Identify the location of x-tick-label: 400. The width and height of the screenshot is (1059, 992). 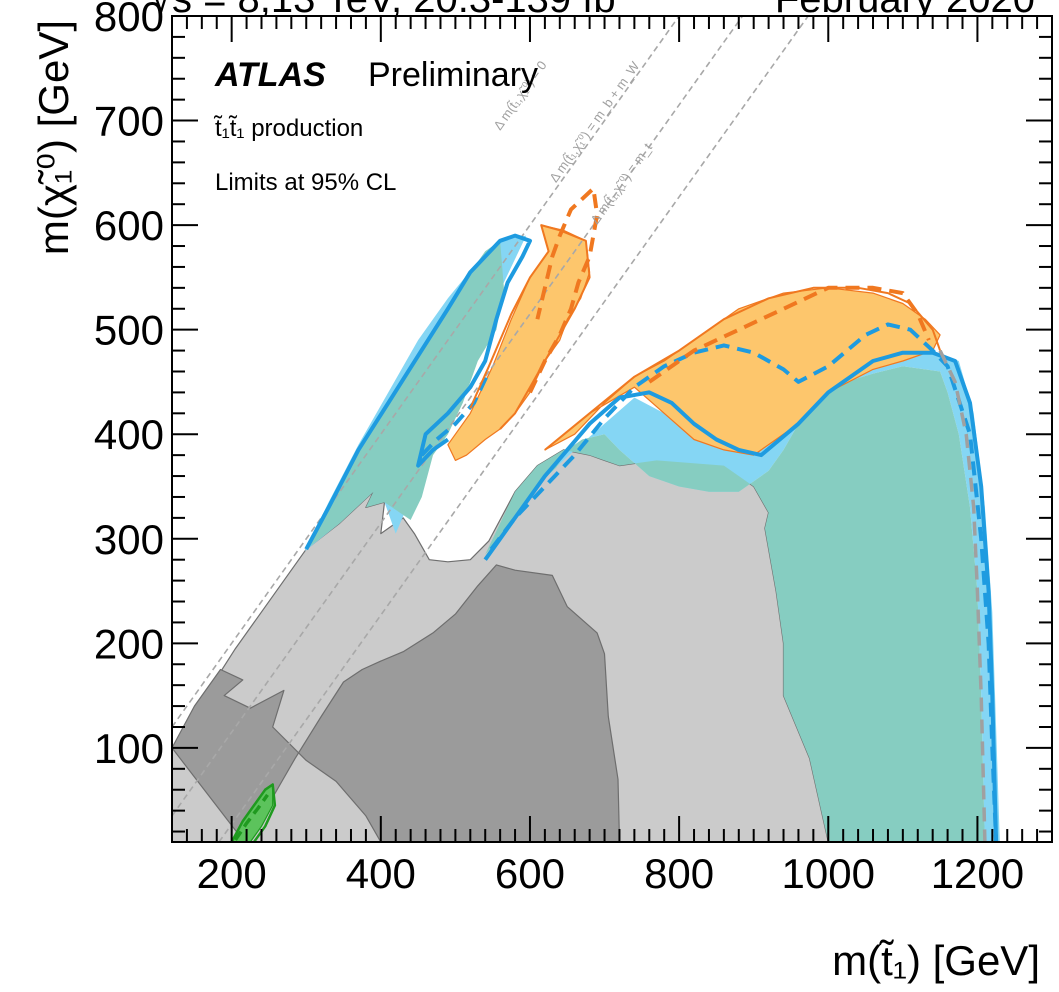
(381, 873).